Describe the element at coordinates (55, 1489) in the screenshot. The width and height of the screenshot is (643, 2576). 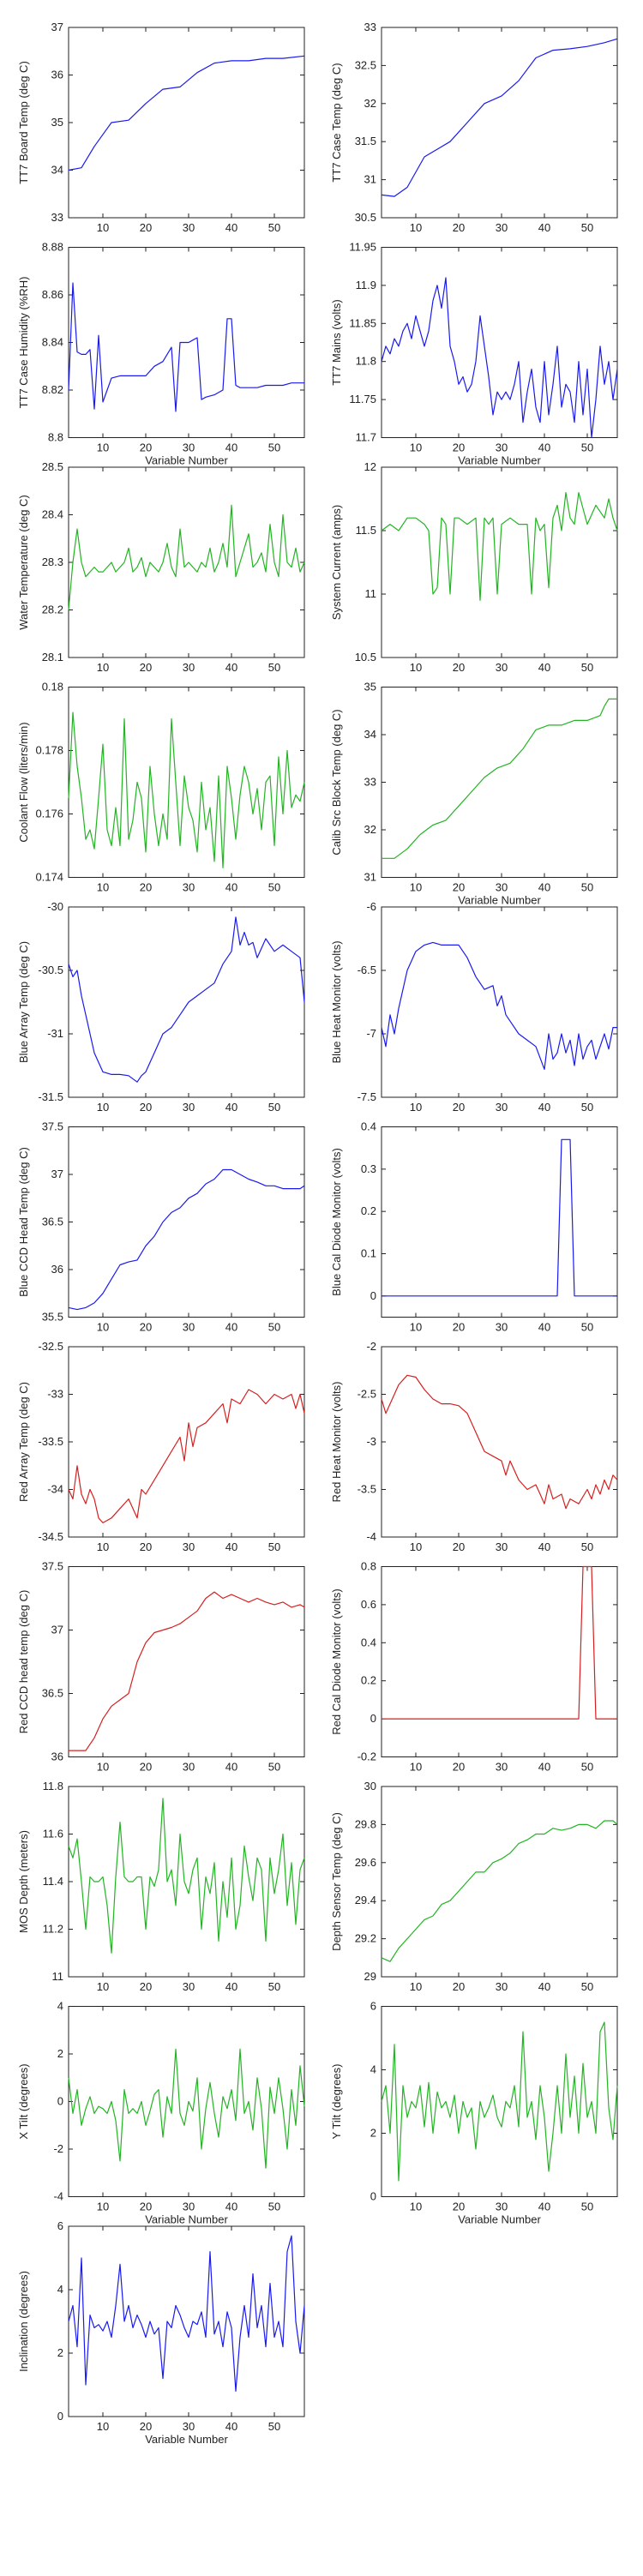
I see `y-tick-label: -34` at that location.